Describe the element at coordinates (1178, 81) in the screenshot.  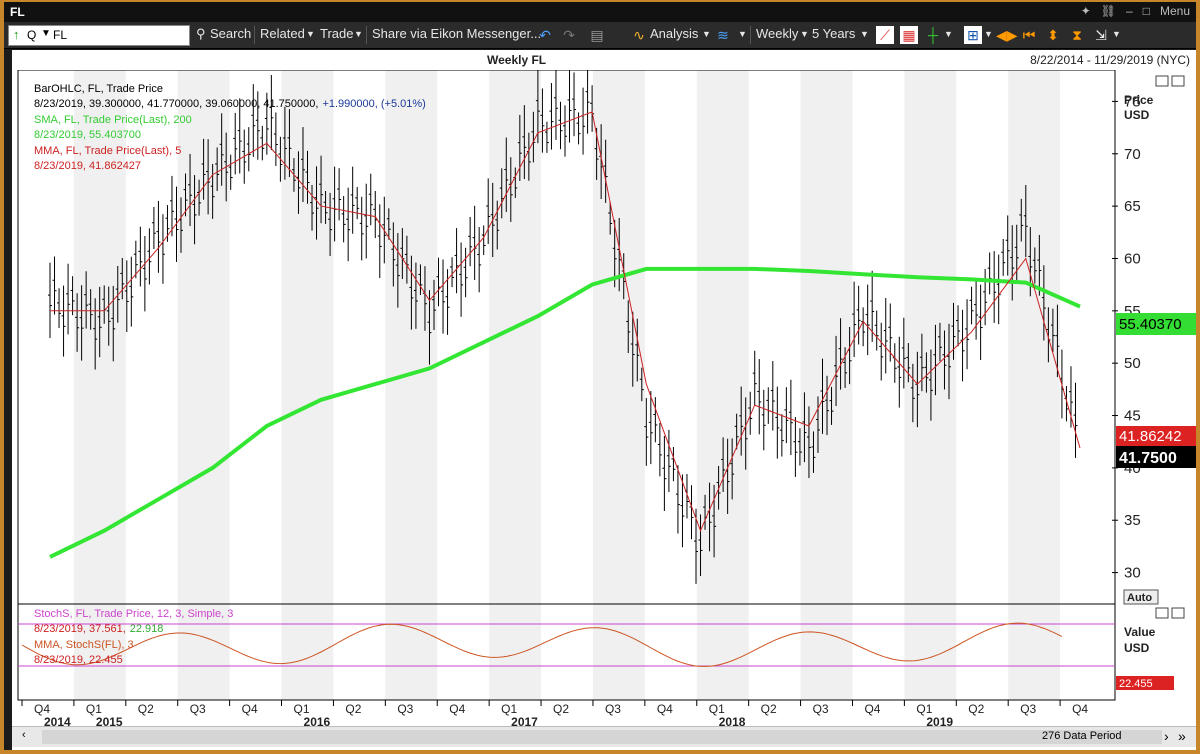
I see `close-pane-icon` at that location.